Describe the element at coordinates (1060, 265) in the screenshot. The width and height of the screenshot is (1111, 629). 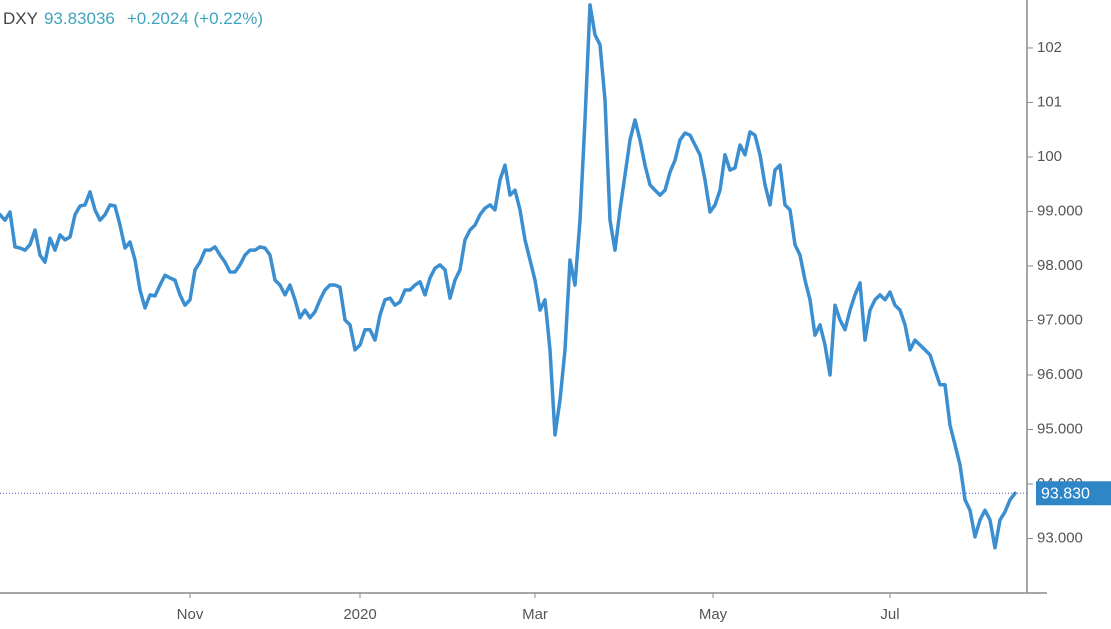
I see `y-tick-label: 98.000` at that location.